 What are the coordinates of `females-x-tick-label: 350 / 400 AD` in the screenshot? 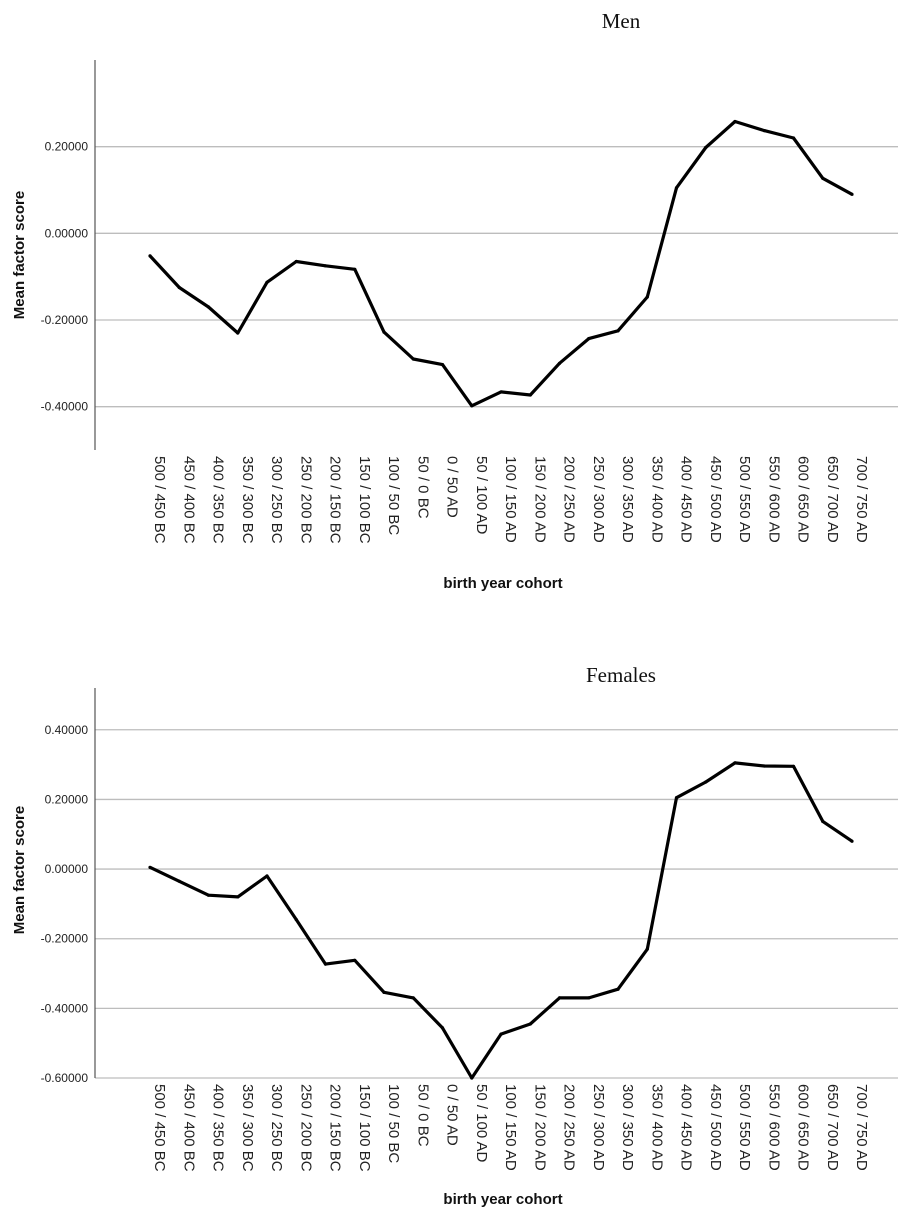 It's located at (656, 1127).